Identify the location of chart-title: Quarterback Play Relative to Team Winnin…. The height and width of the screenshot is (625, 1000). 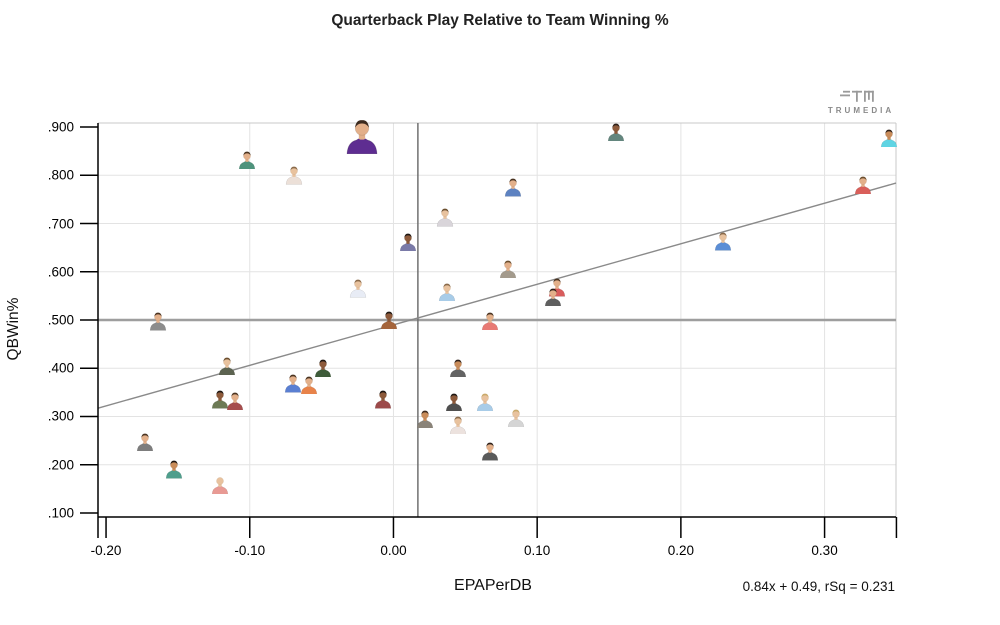
(500, 20).